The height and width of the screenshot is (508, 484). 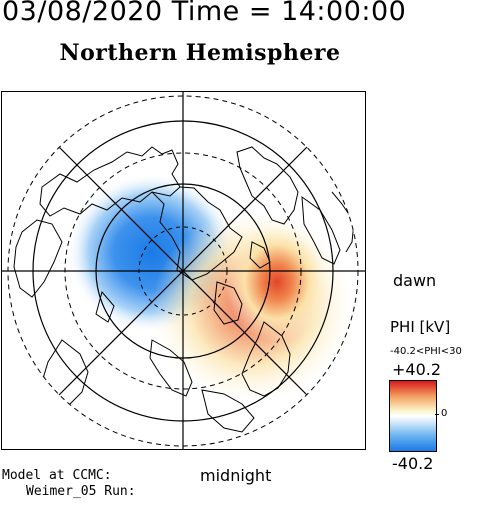 What do you see at coordinates (413, 416) in the screenshot?
I see `colorbar` at bounding box center [413, 416].